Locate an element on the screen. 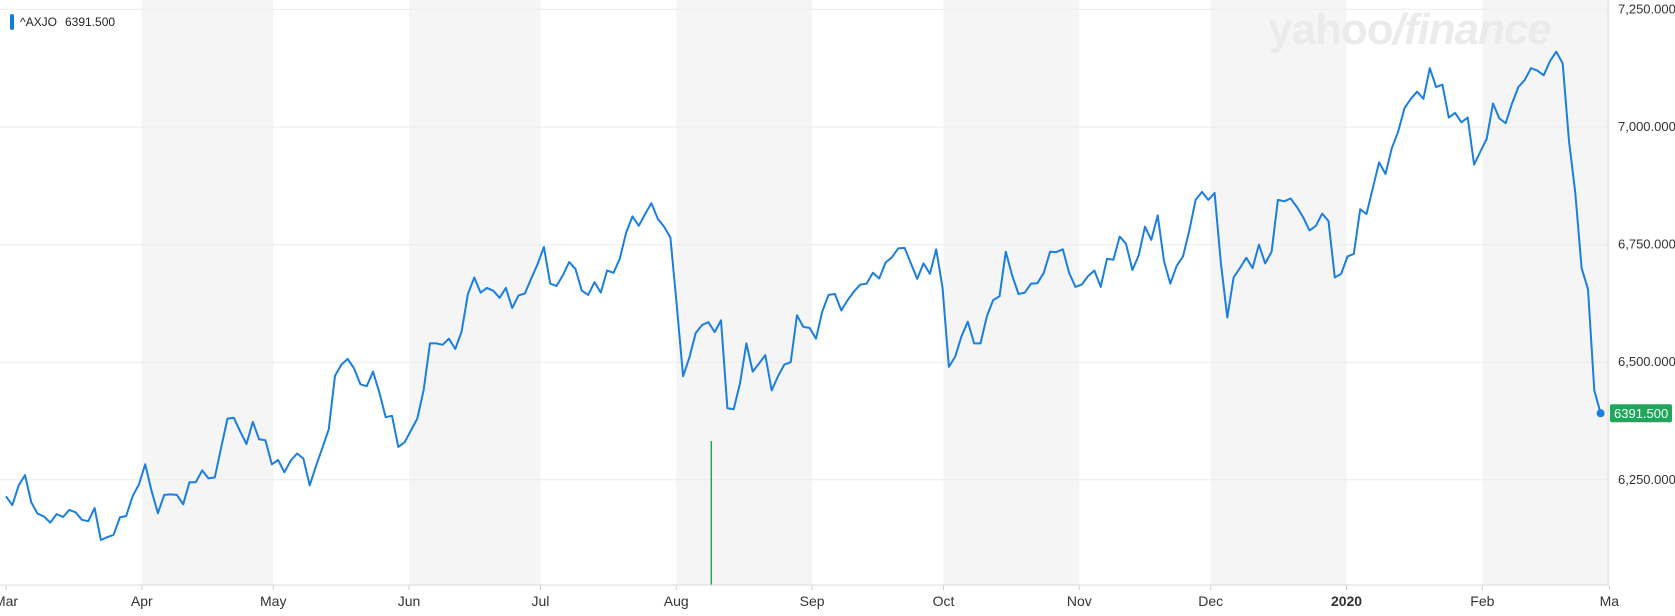  y-tick-label: 6,500.000 is located at coordinates (1646, 361).